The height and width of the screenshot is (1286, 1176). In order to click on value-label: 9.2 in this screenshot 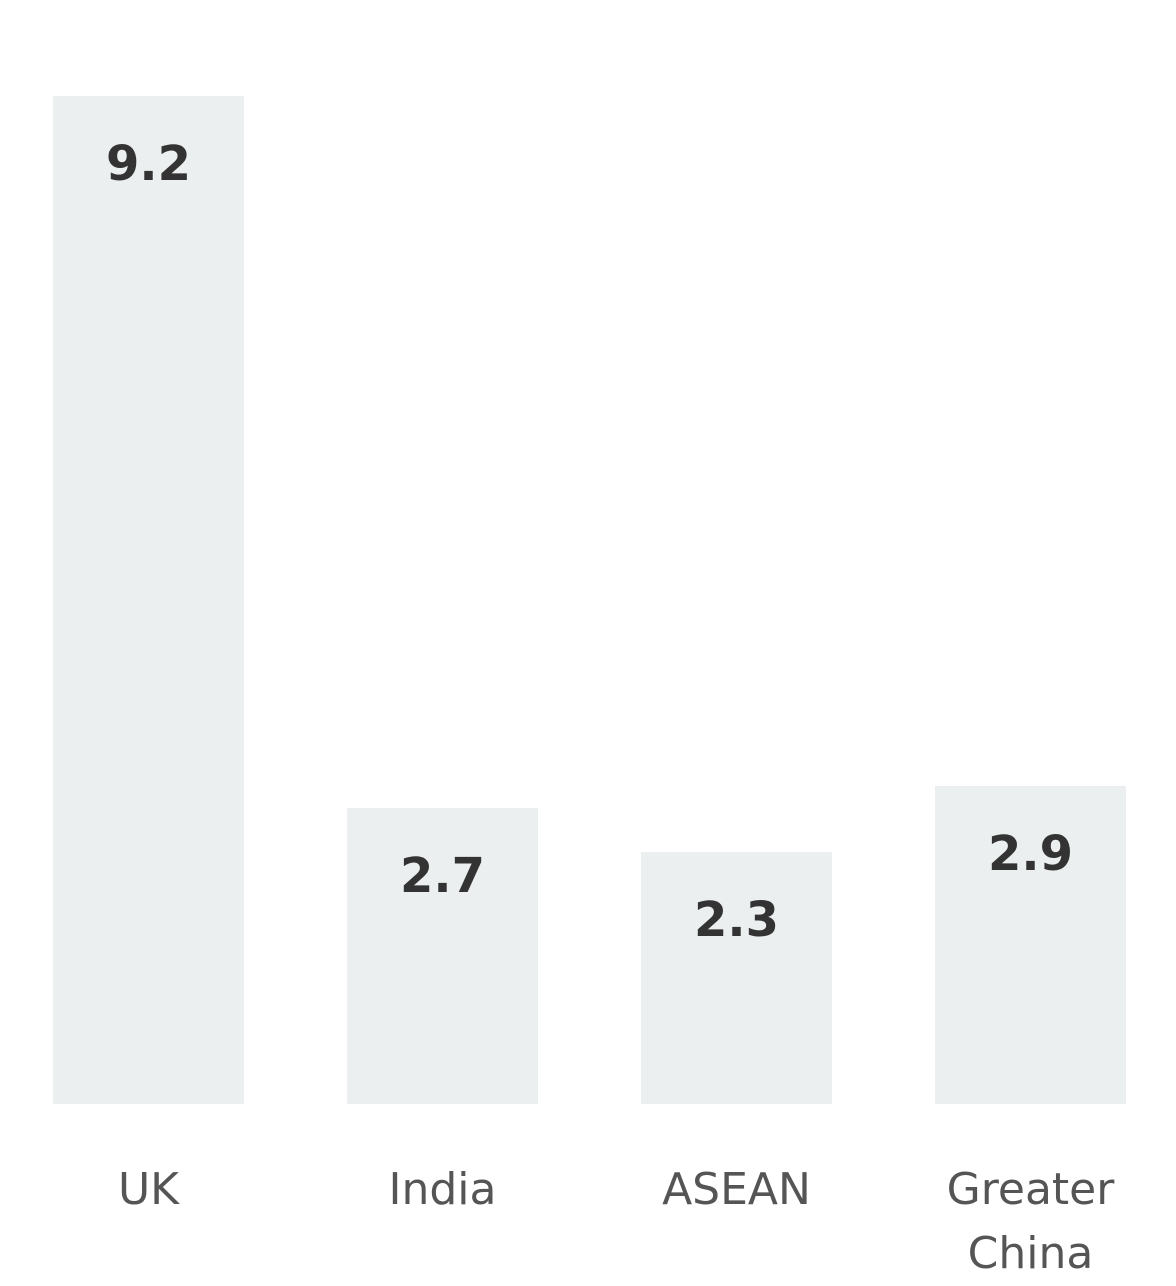, I will do `click(148, 164)`.